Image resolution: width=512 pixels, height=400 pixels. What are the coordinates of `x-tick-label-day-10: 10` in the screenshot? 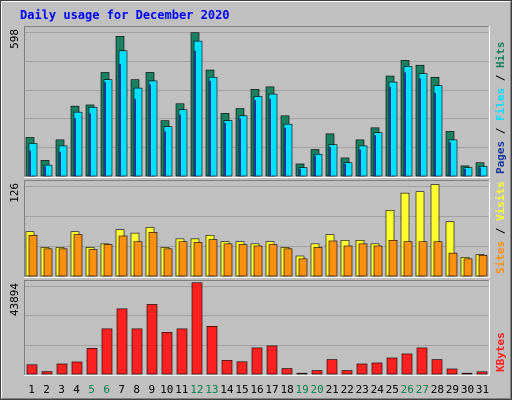 It's located at (166, 389).